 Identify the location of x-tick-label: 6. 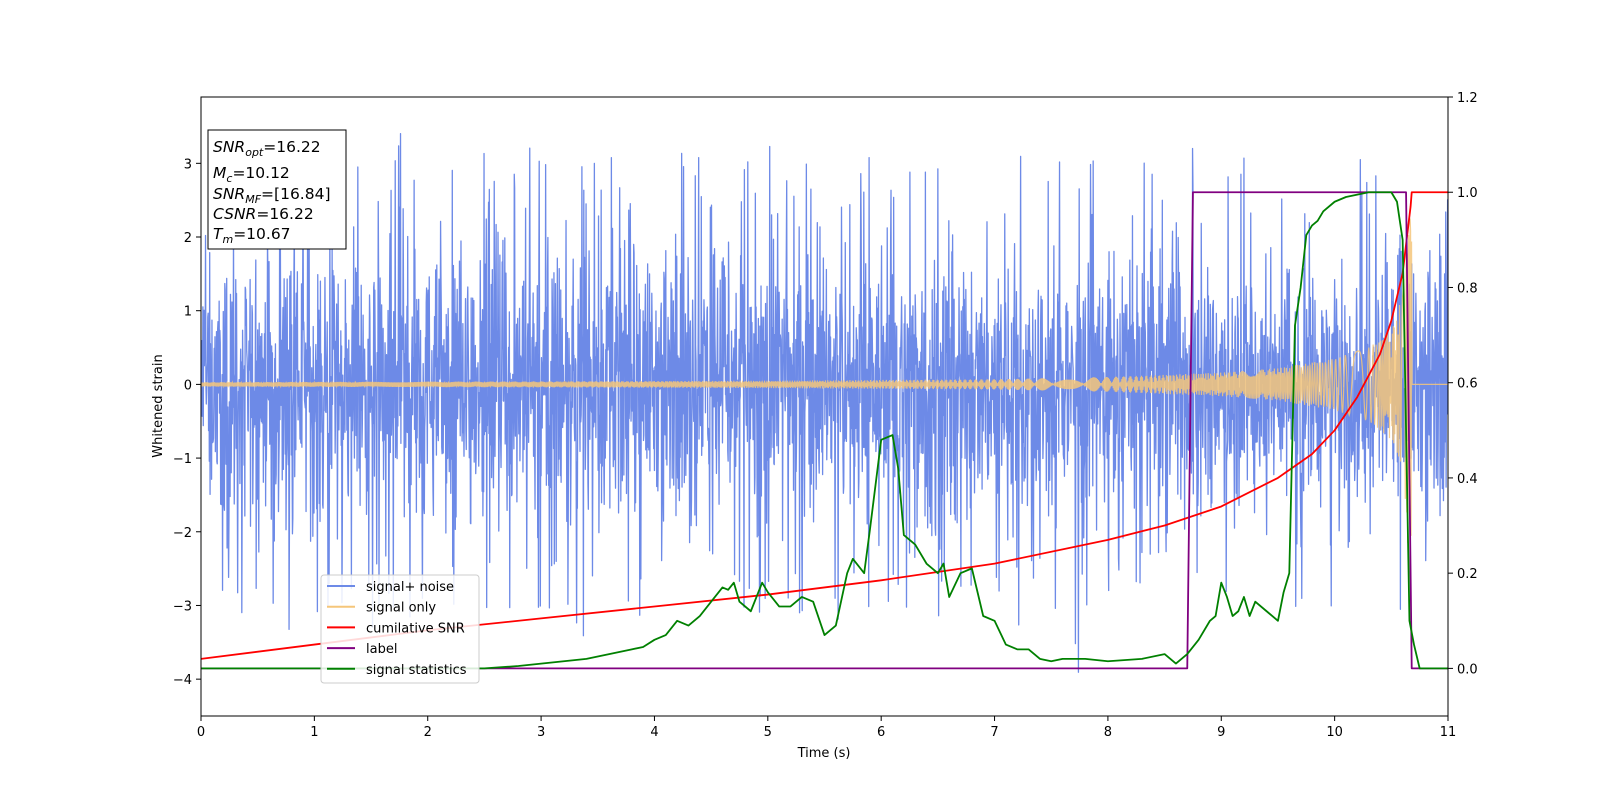
(881, 732).